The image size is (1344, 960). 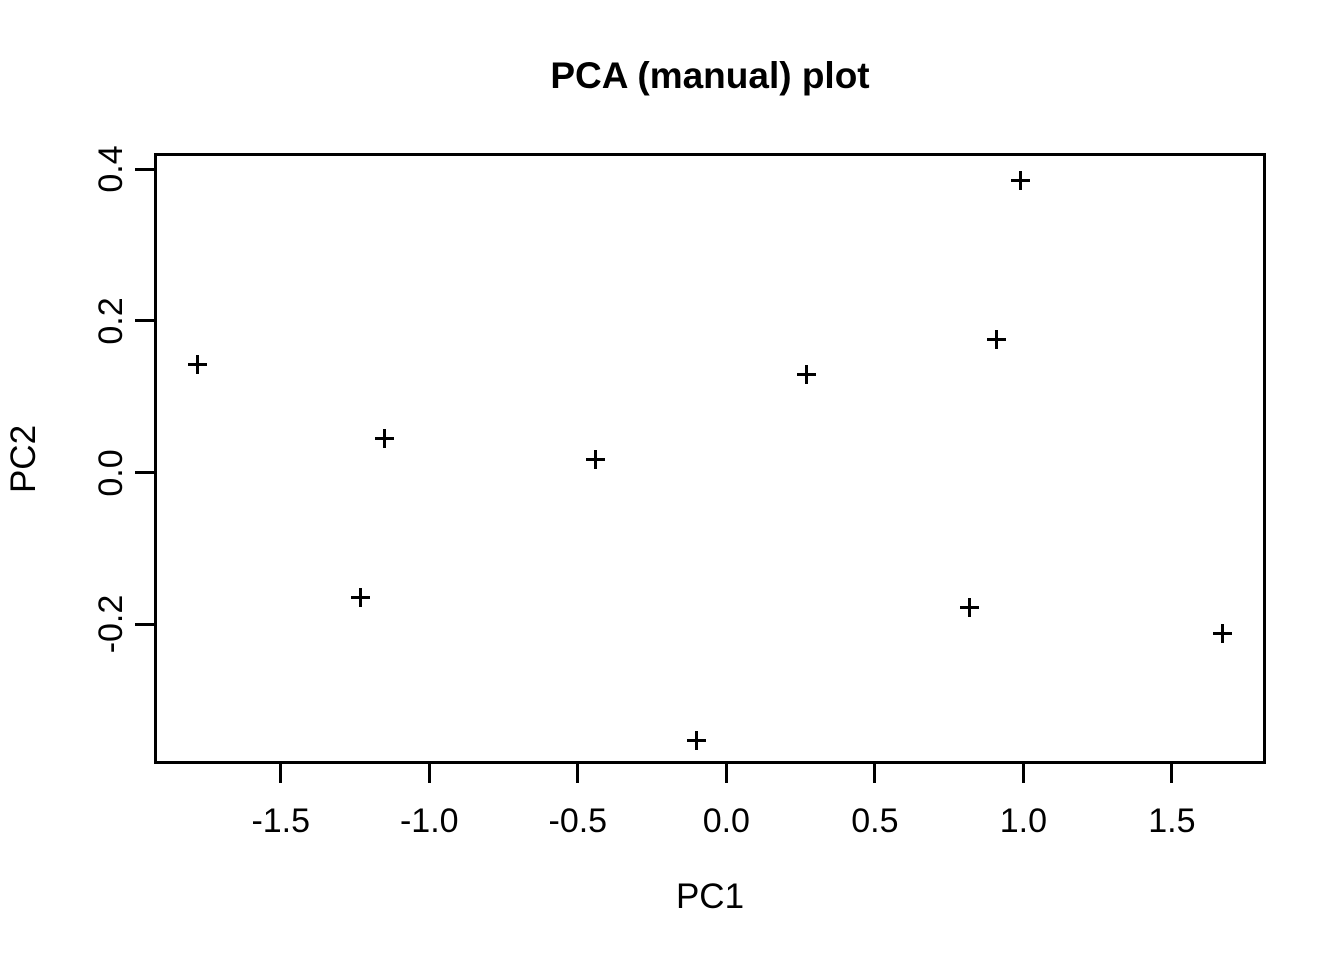 What do you see at coordinates (1172, 821) in the screenshot?
I see `x-axis-tick-label: 1.5` at bounding box center [1172, 821].